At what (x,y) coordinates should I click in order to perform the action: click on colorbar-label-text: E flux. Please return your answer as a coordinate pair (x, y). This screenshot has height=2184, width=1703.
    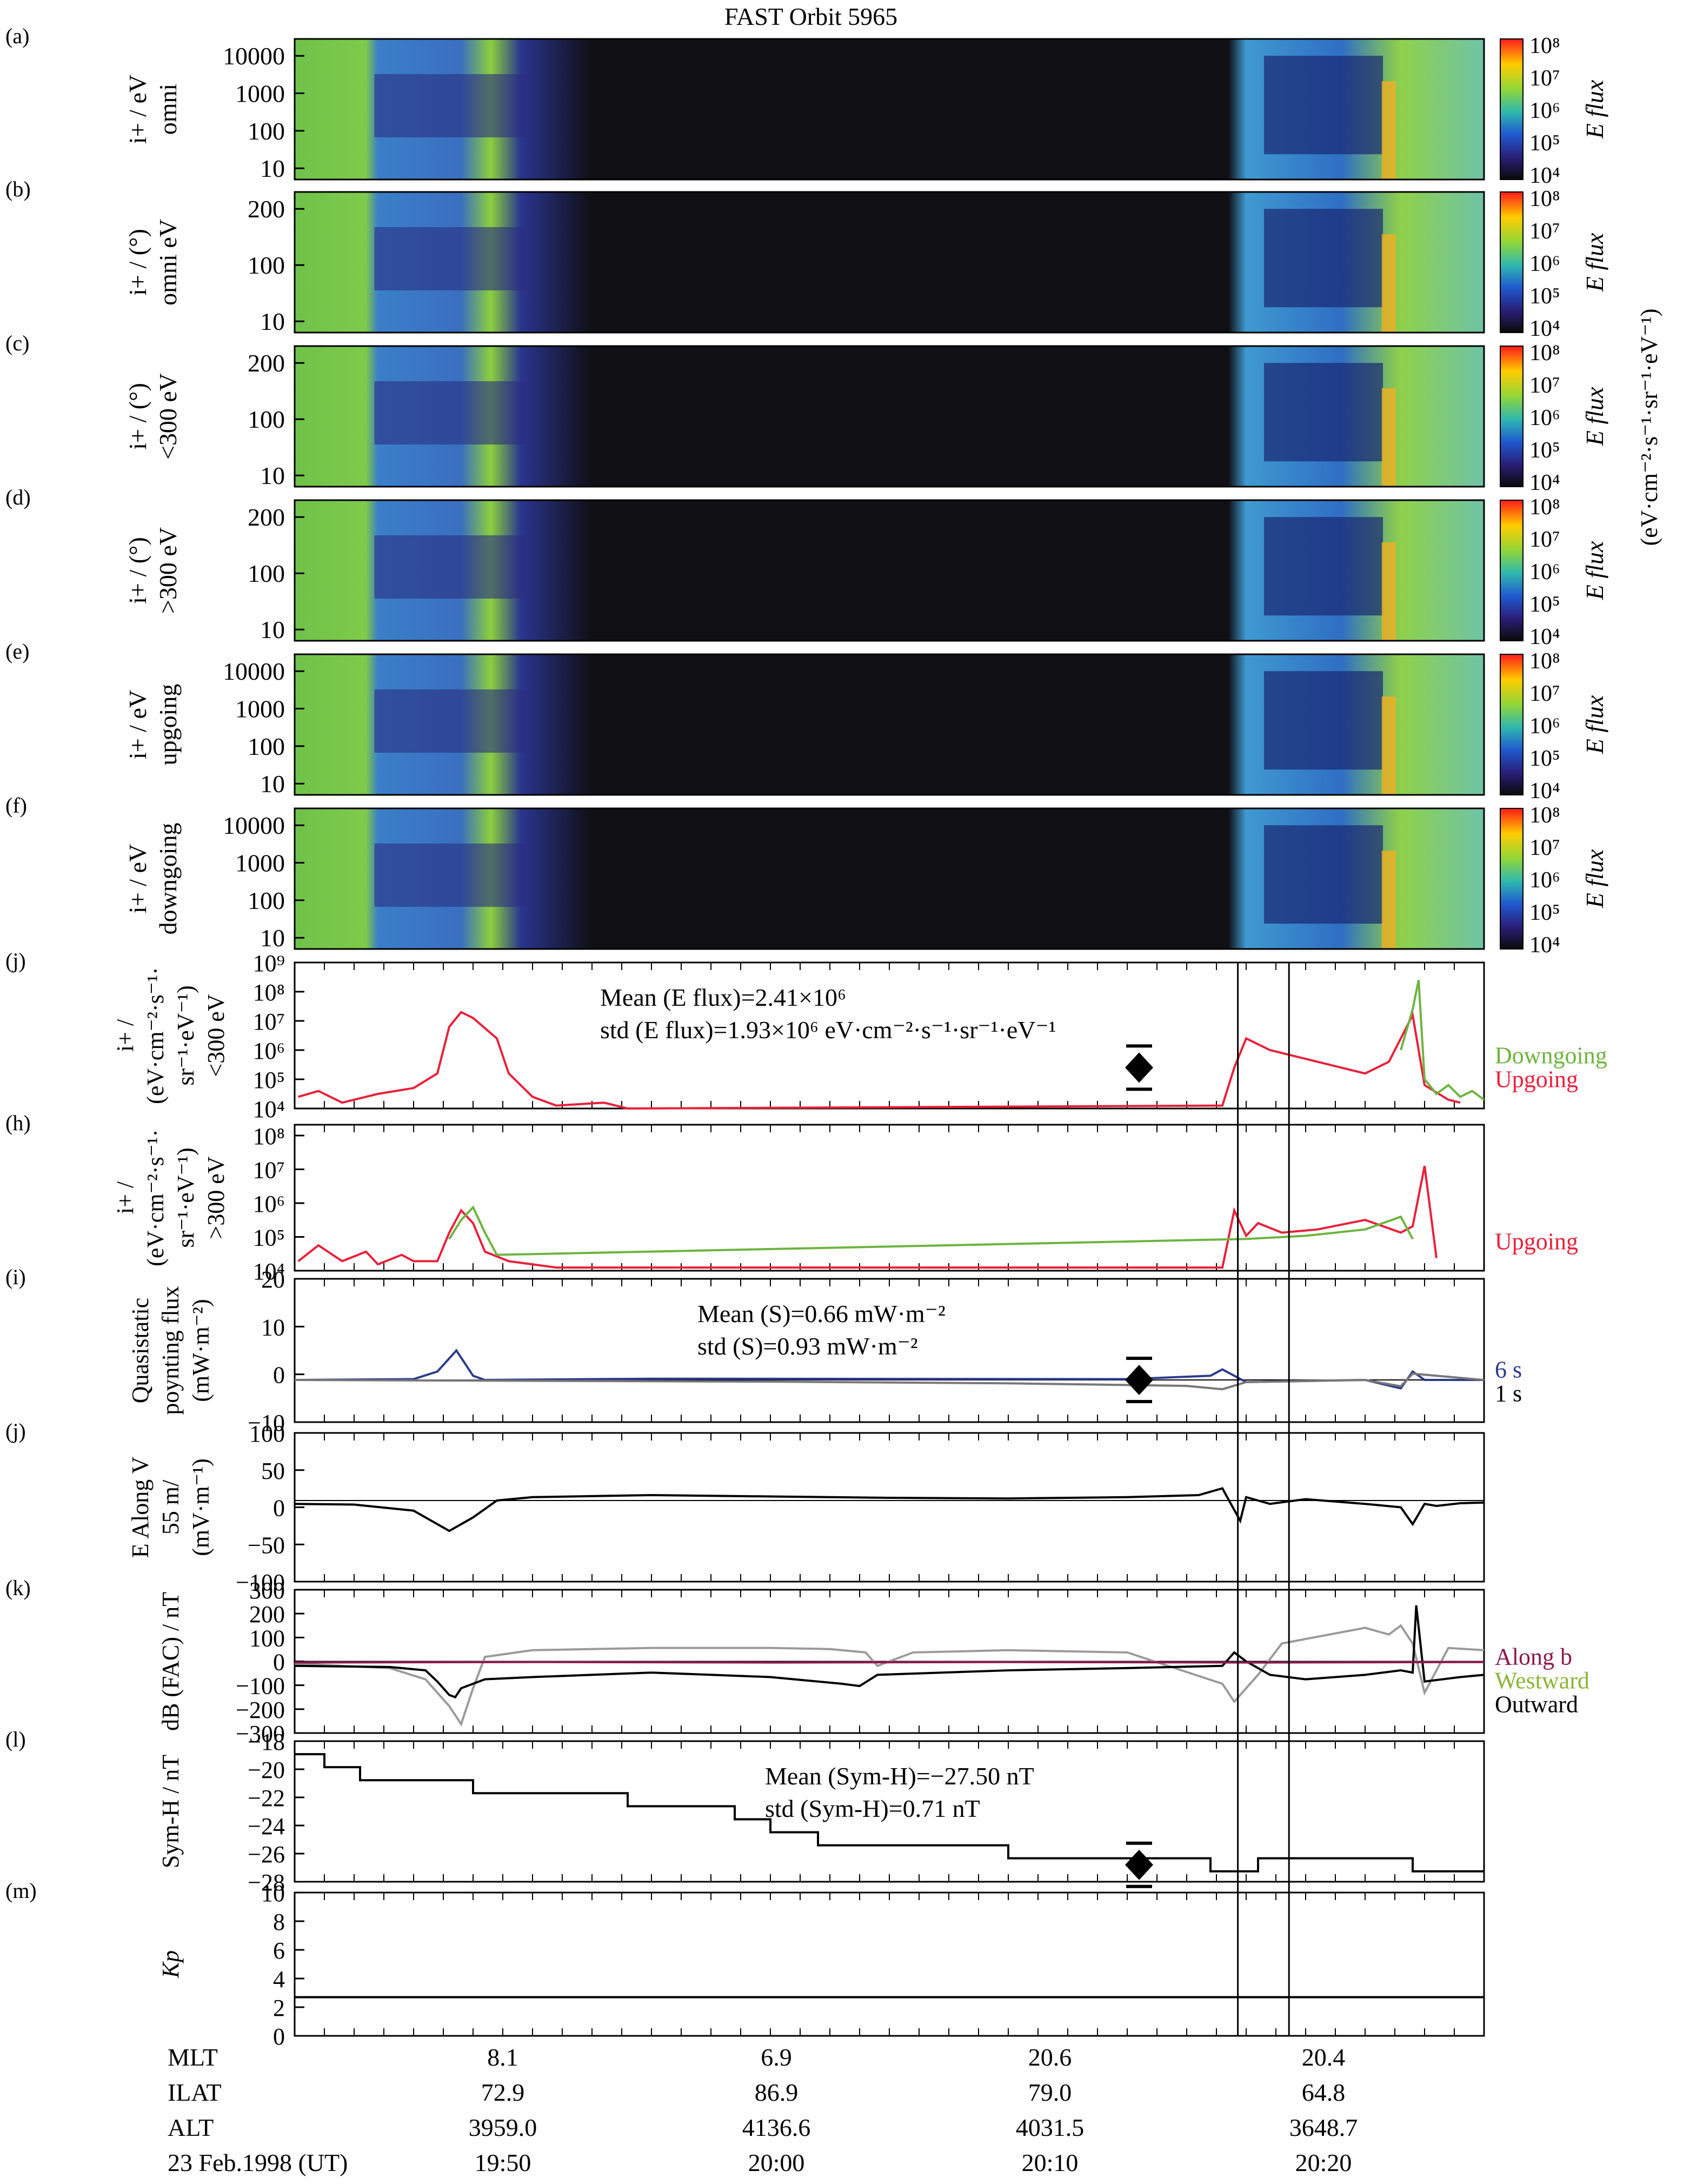
    Looking at the image, I should click on (1594, 570).